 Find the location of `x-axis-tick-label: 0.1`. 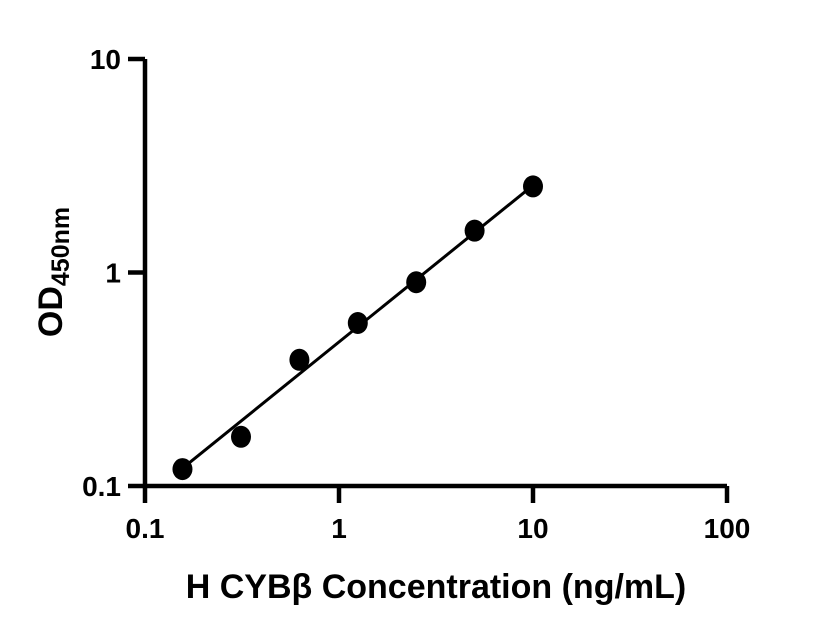

x-axis-tick-label: 0.1 is located at coordinates (145, 528).